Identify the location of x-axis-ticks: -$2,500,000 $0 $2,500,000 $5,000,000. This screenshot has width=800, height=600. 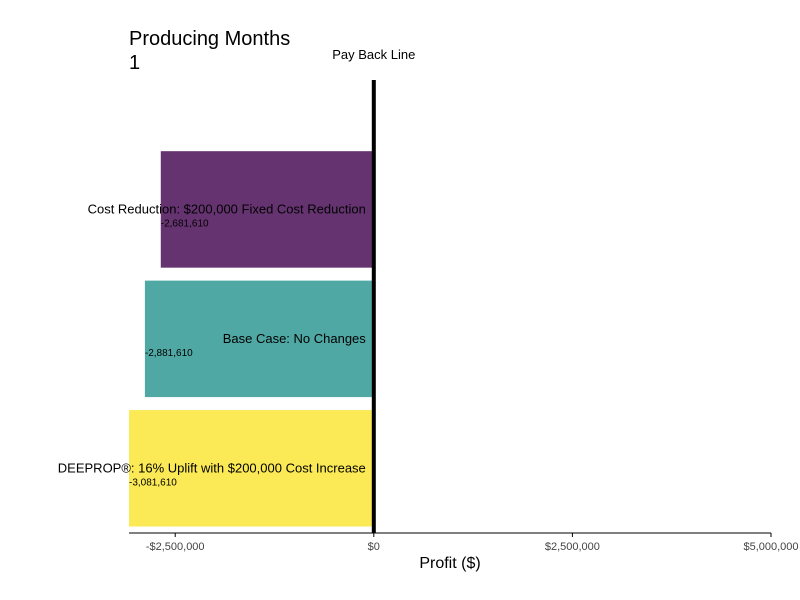
(472, 543).